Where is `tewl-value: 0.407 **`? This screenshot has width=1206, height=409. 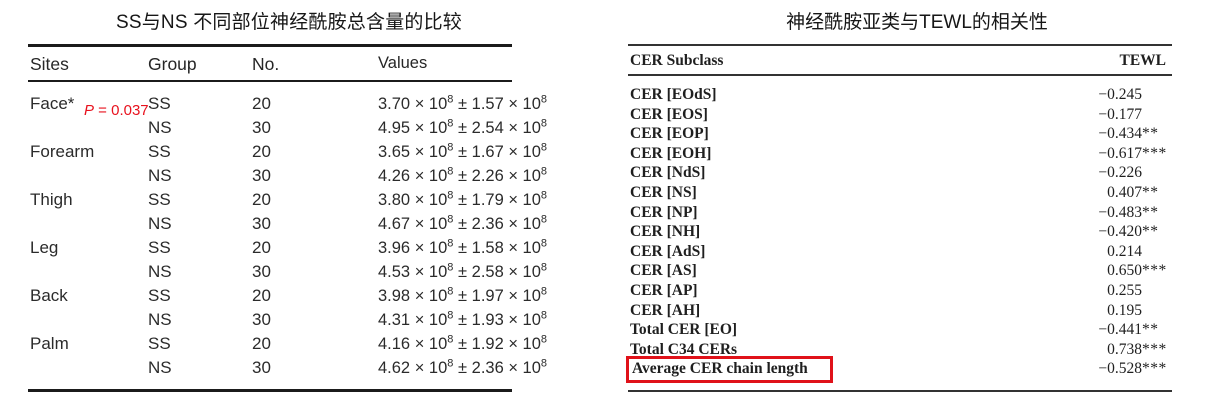
tewl-value: 0.407 ** is located at coordinates (1128, 193).